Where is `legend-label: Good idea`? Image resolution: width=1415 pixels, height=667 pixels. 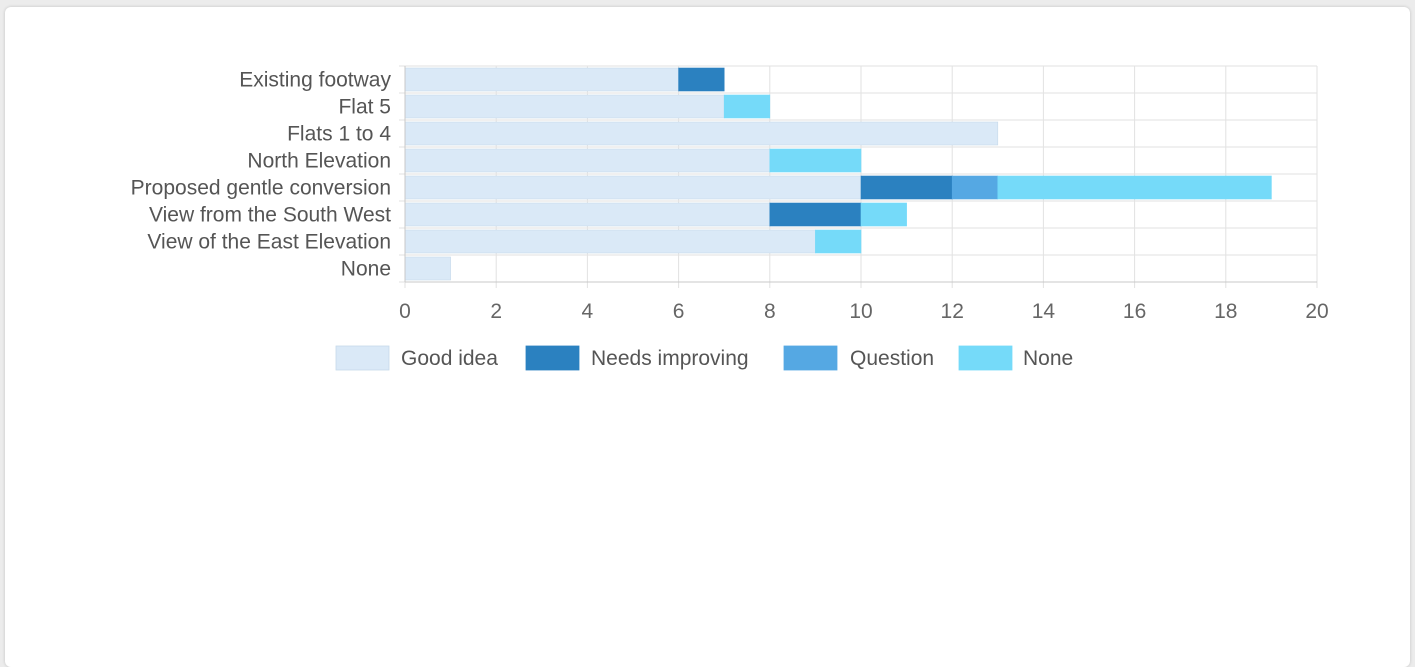 legend-label: Good idea is located at coordinates (449, 358).